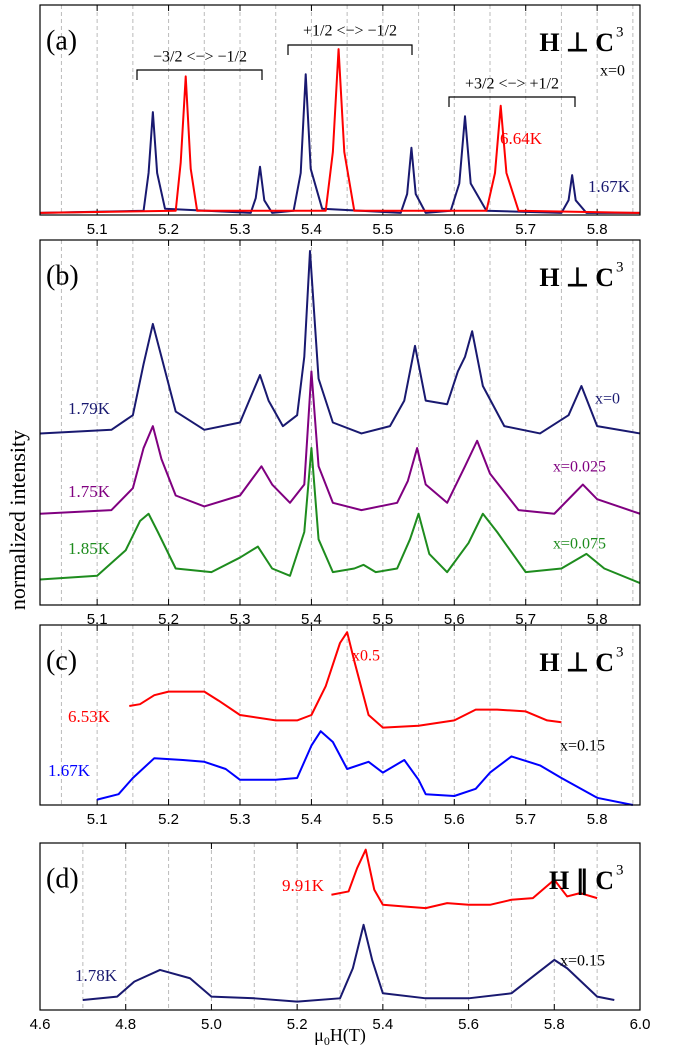  Describe the element at coordinates (303, 885) in the screenshot. I see `series-label: 9.91K` at that location.